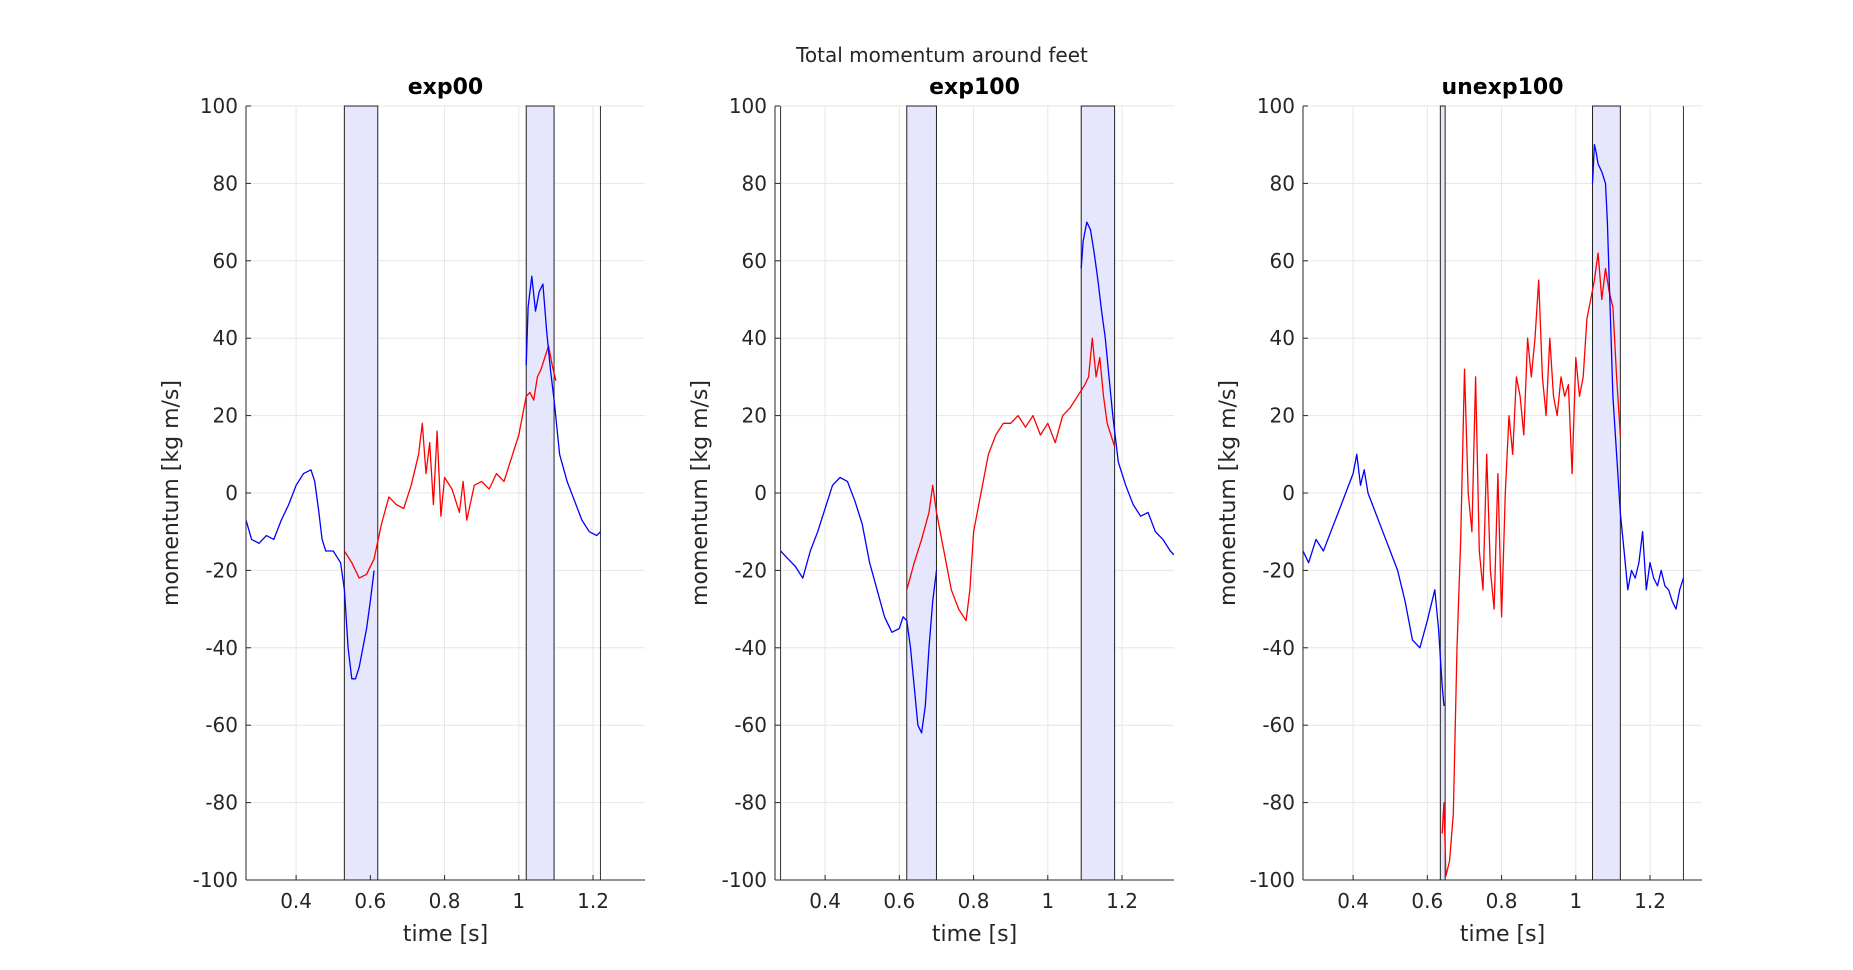  I want to click on panel-title: exp100, so click(974, 87).